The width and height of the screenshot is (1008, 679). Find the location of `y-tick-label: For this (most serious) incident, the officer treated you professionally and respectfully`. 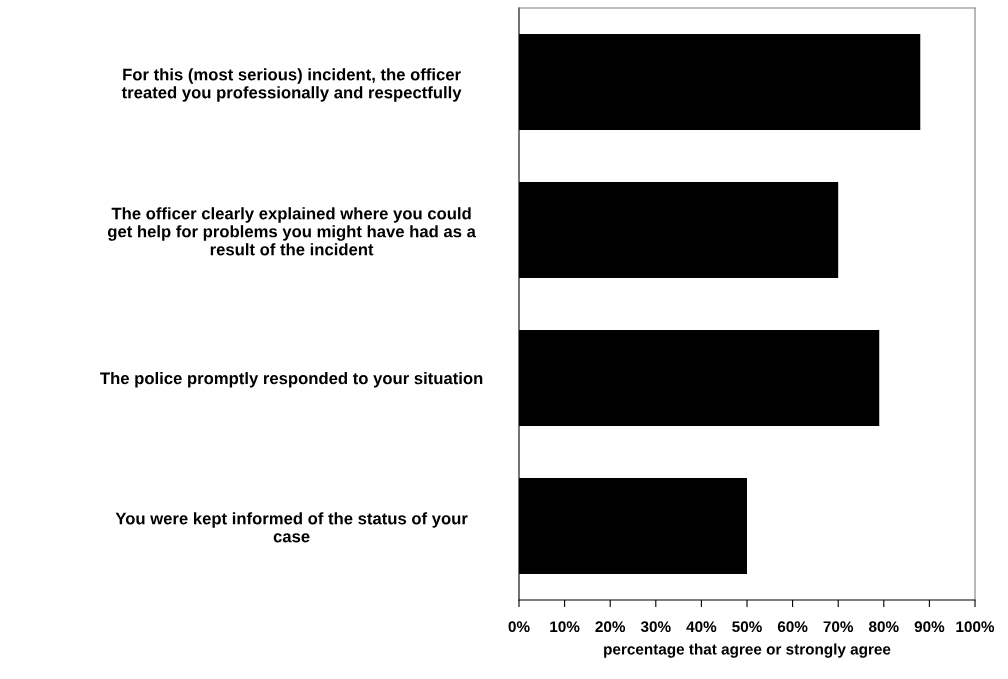

y-tick-label: For this (most serious) incident, the officer treated you professionally and respectfully is located at coordinates (291, 85).